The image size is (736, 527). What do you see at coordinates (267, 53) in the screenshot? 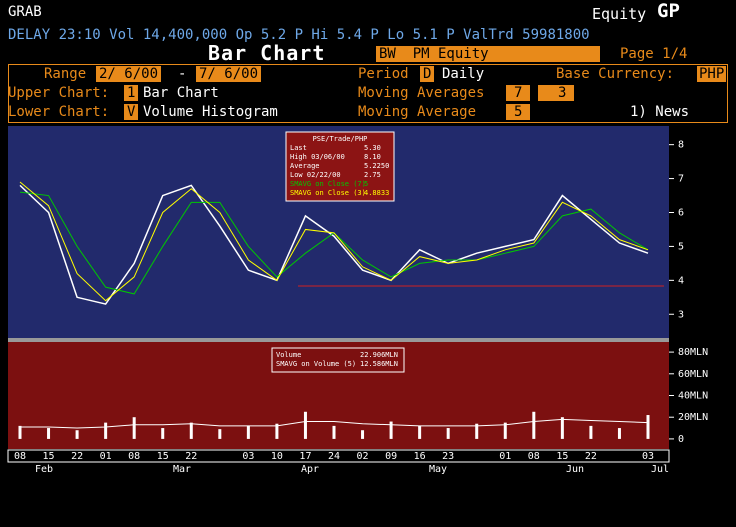
I see `screen-title: Bar Chart` at bounding box center [267, 53].